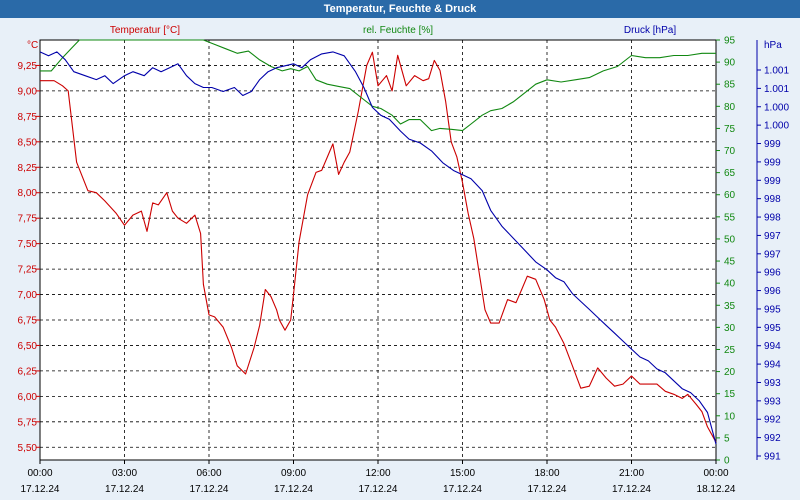 This screenshot has width=800, height=500. What do you see at coordinates (730, 239) in the screenshot?
I see `humidity-tick-label: 50` at bounding box center [730, 239].